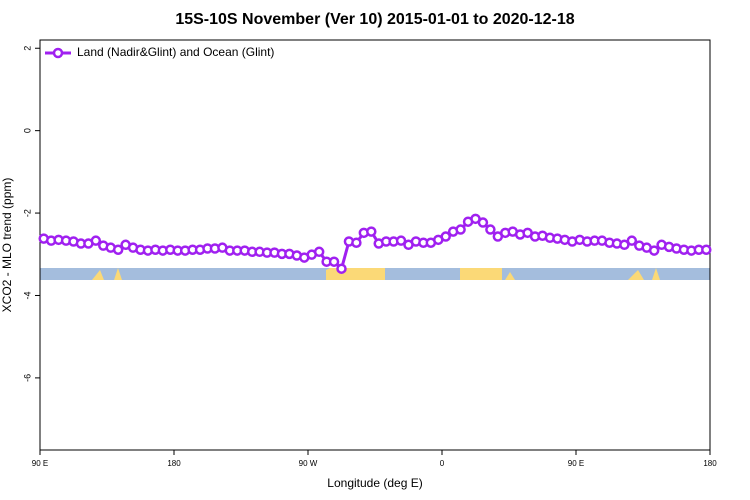 The width and height of the screenshot is (750, 500). I want to click on legend-label: Land (Nadir&Glint) and Ocean (Glint), so click(175, 52).